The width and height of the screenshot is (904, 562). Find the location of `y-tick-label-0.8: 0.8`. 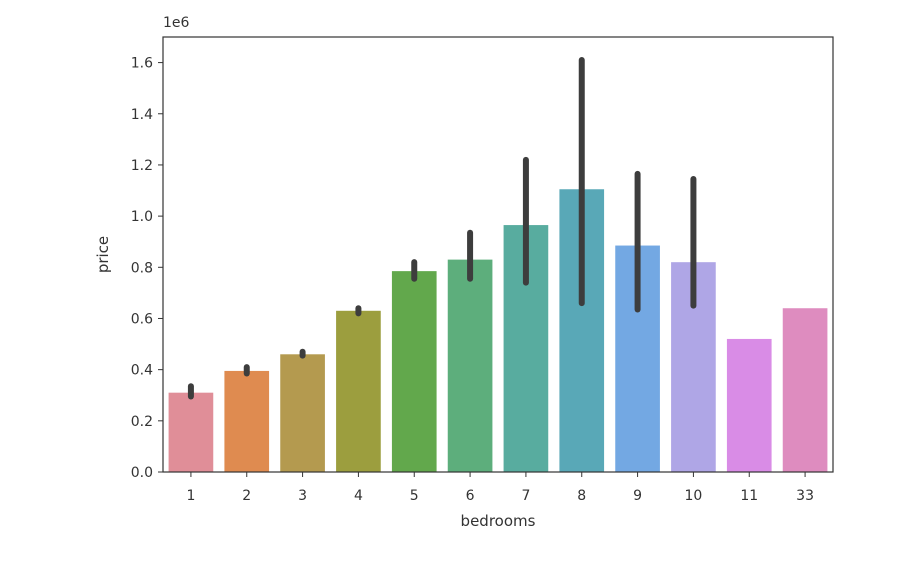

y-tick-label-0.8: 0.8 is located at coordinates (142, 268).